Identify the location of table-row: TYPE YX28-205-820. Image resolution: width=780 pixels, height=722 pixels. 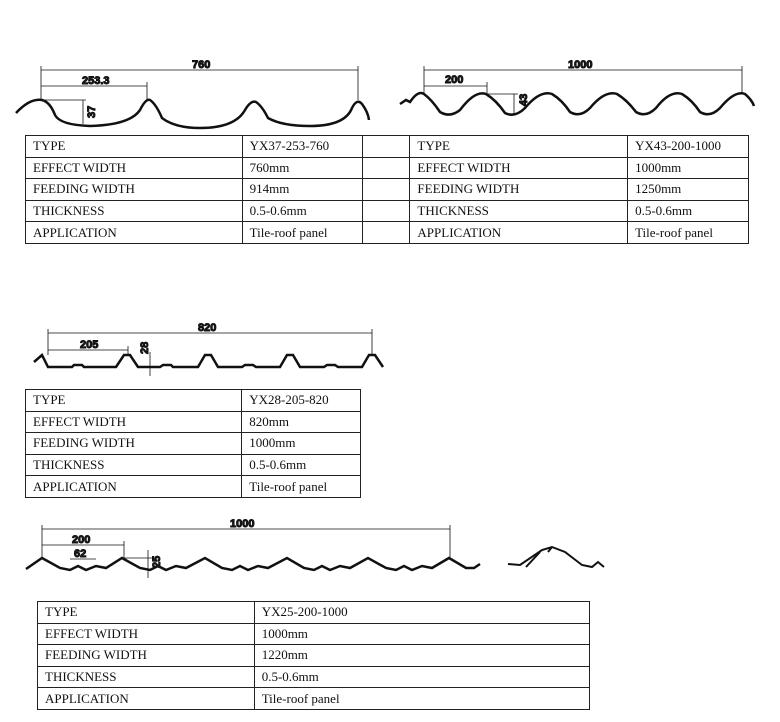
(192, 400).